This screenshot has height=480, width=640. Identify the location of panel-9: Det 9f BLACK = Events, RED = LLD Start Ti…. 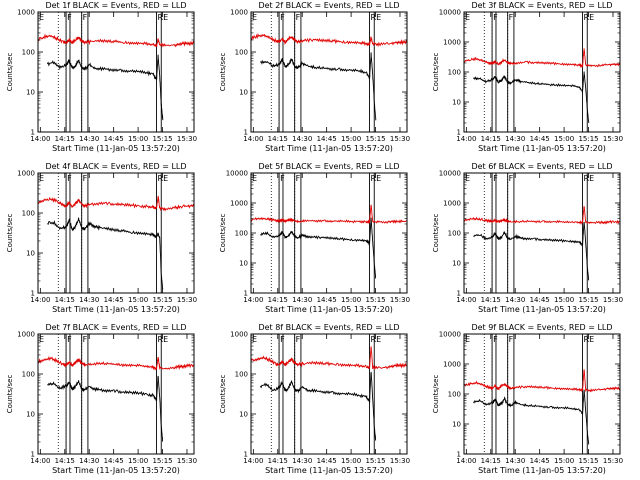
(527, 399).